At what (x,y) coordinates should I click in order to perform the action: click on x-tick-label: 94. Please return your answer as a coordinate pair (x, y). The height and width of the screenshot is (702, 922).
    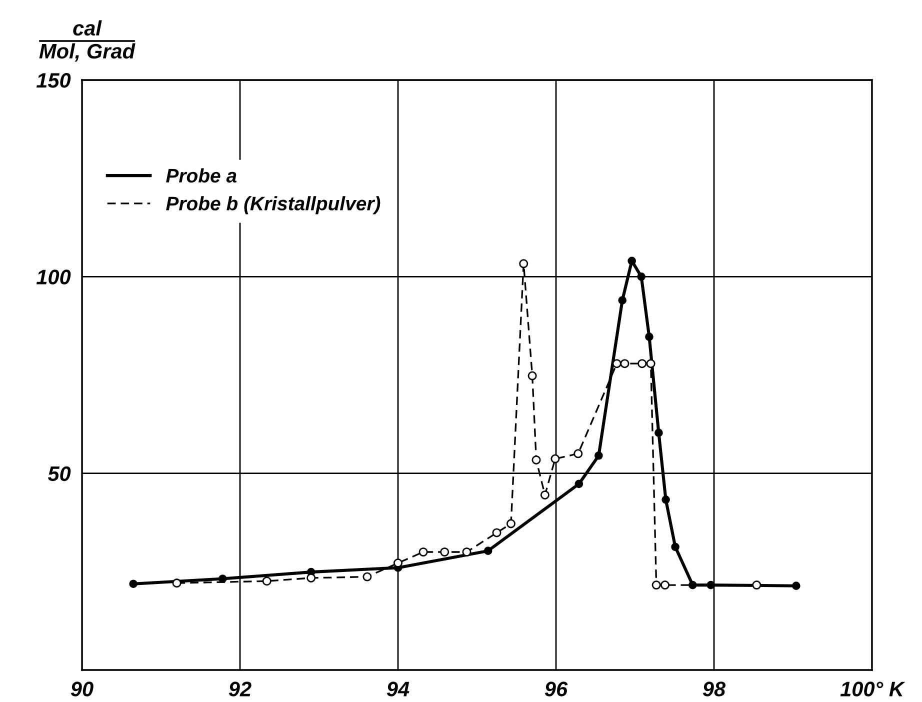
    Looking at the image, I should click on (398, 689).